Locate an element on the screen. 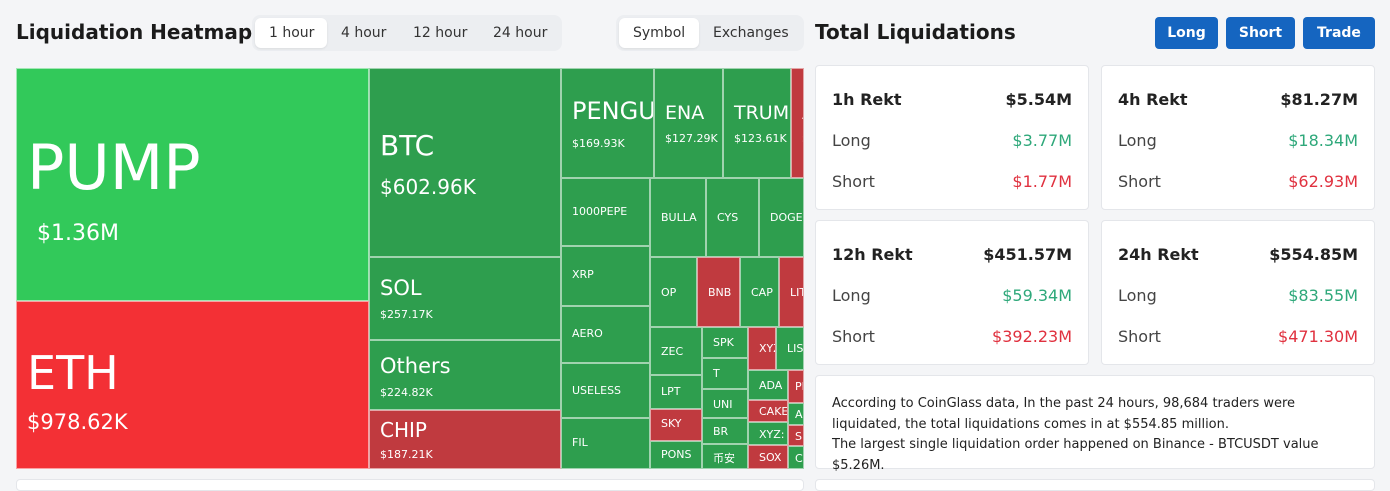 This screenshot has width=1390, height=491. tile-symbol: XYZ: is located at coordinates (772, 434).